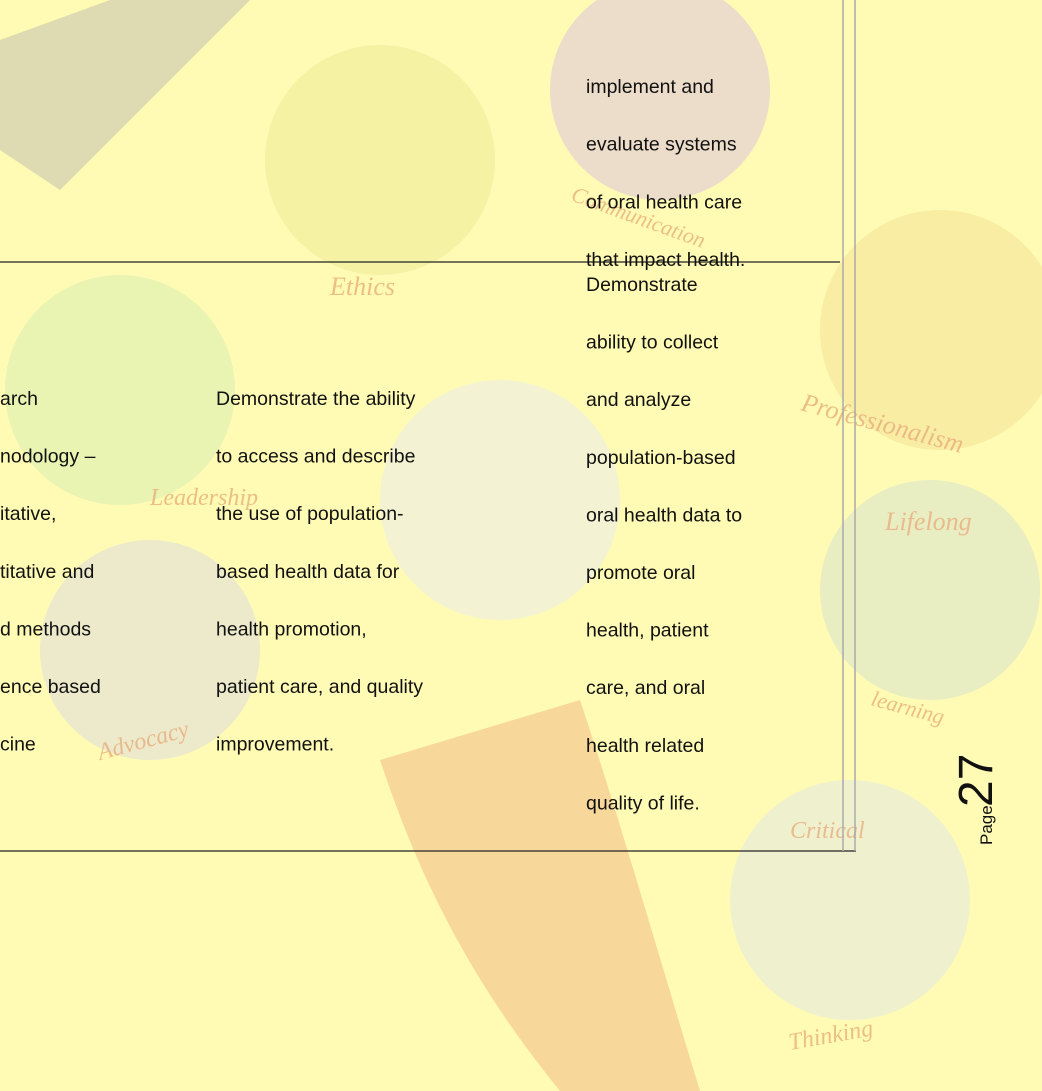 Image resolution: width=1042 pixels, height=1091 pixels. I want to click on cell-text: population-based, so click(661, 458).